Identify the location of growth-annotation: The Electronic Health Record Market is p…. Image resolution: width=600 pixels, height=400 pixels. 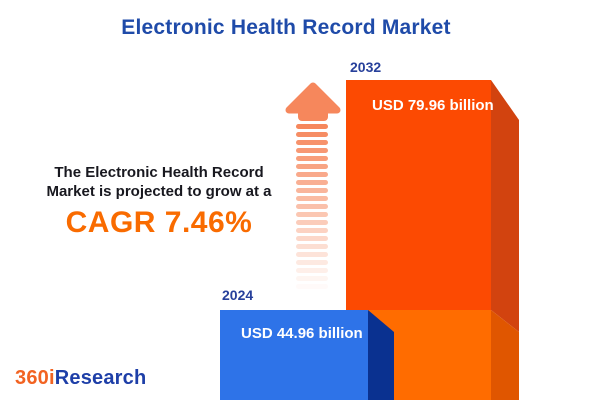
(159, 201).